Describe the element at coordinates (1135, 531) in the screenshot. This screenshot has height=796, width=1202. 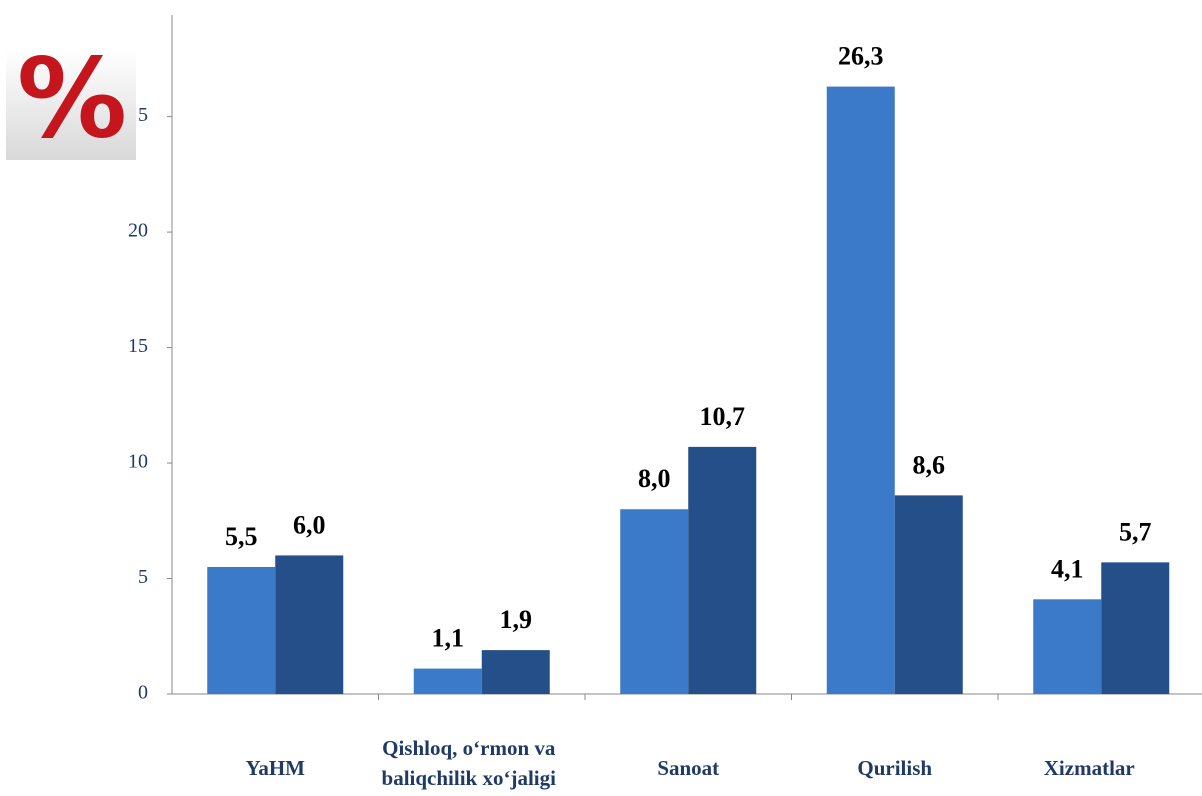
I see `value-label: 5,7` at that location.